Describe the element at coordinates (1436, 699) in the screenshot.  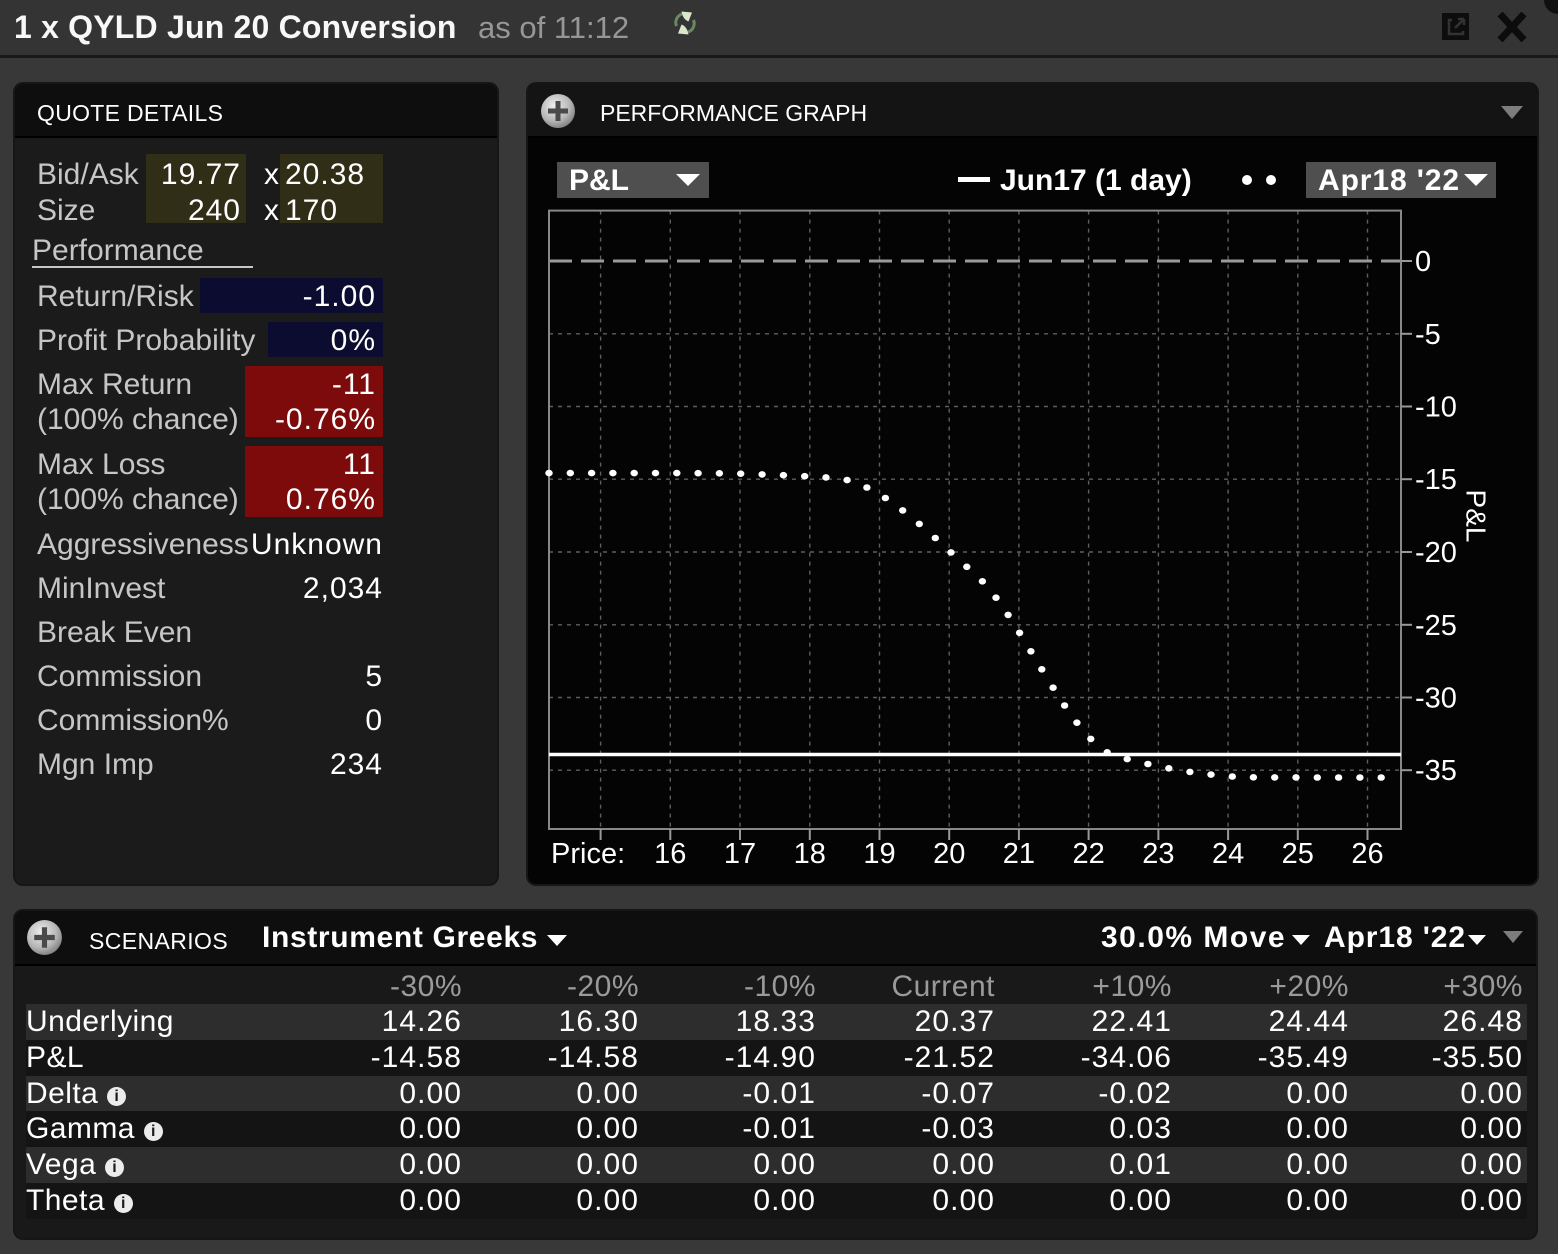
I see `svg-text: -30` at that location.